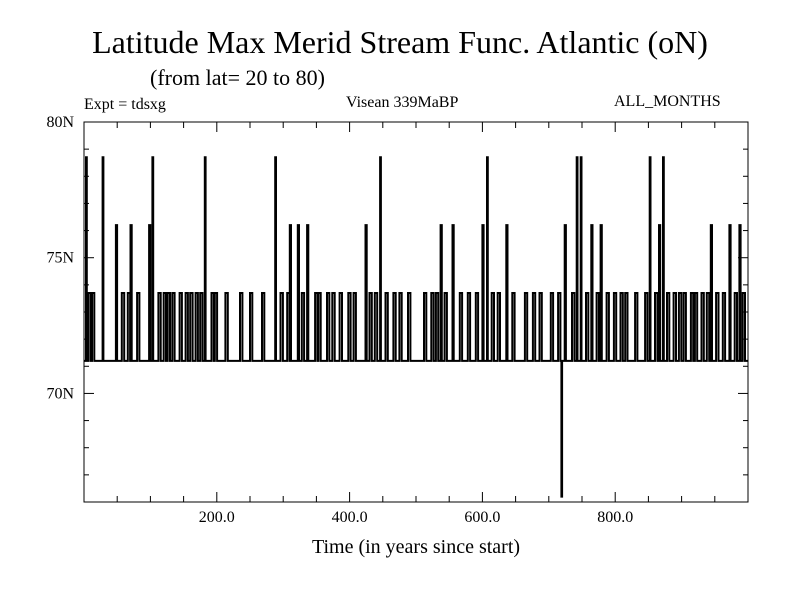 The width and height of the screenshot is (800, 600). I want to click on months-label: ALL_MONTHS, so click(667, 101).